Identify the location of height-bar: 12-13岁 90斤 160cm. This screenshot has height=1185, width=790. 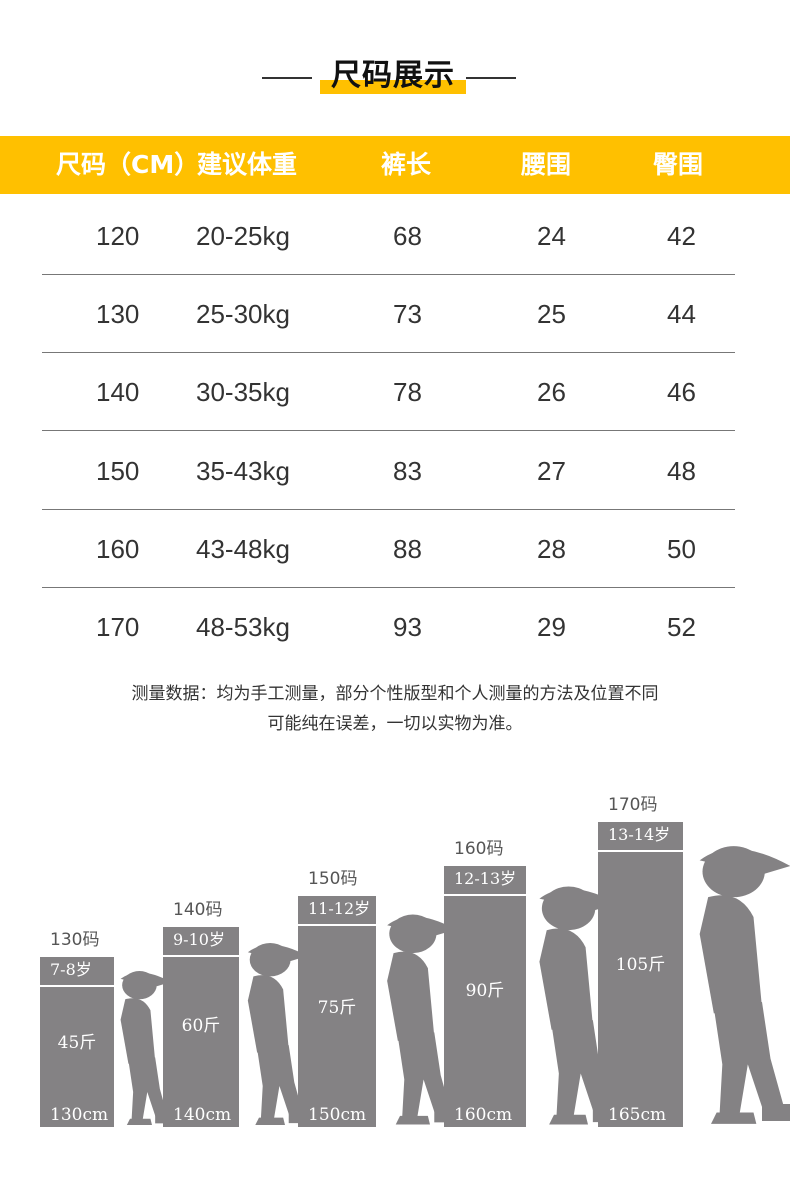
(485, 996).